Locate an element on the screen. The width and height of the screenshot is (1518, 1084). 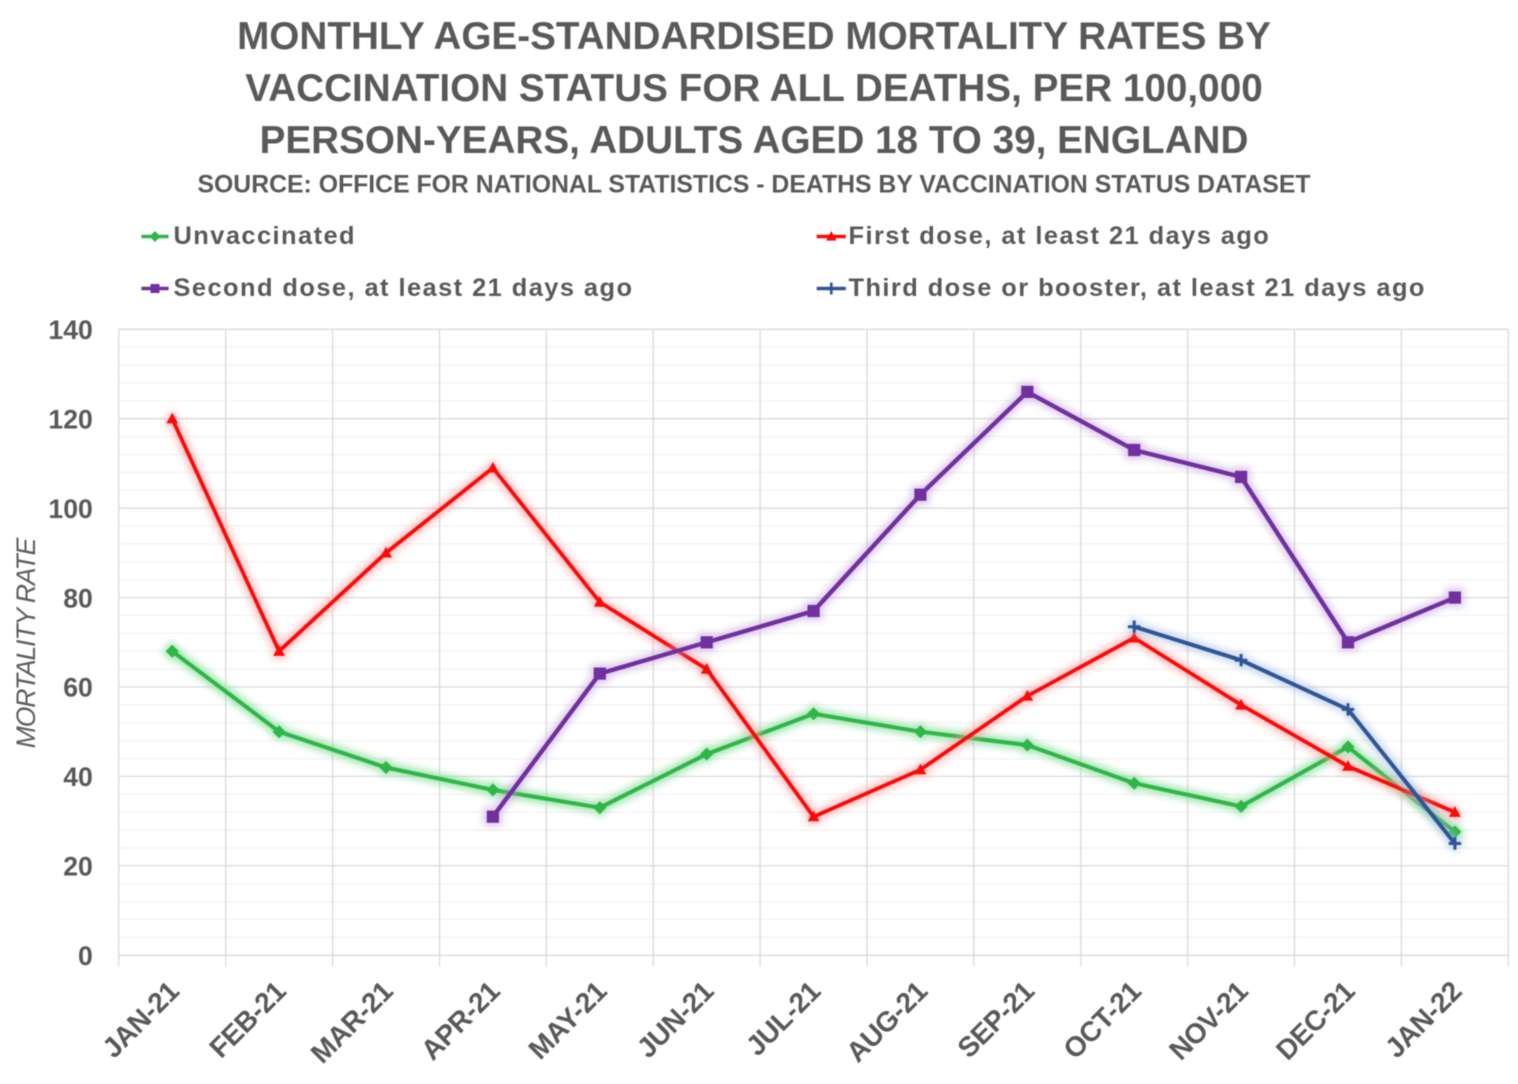
svg-text: Unvaccinated is located at coordinates (265, 236).